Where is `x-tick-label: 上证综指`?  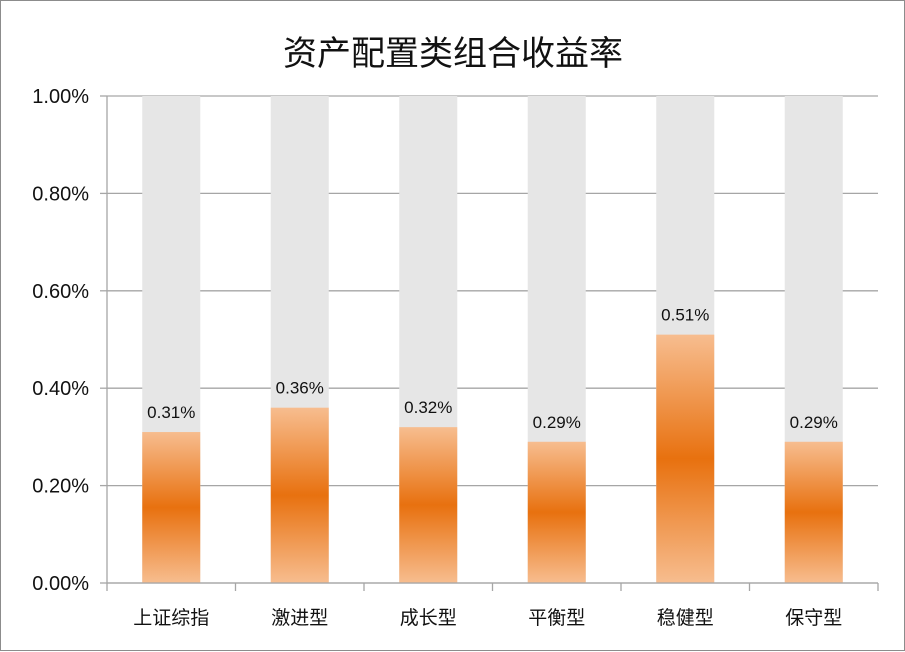 x-tick-label: 上证综指 is located at coordinates (171, 618).